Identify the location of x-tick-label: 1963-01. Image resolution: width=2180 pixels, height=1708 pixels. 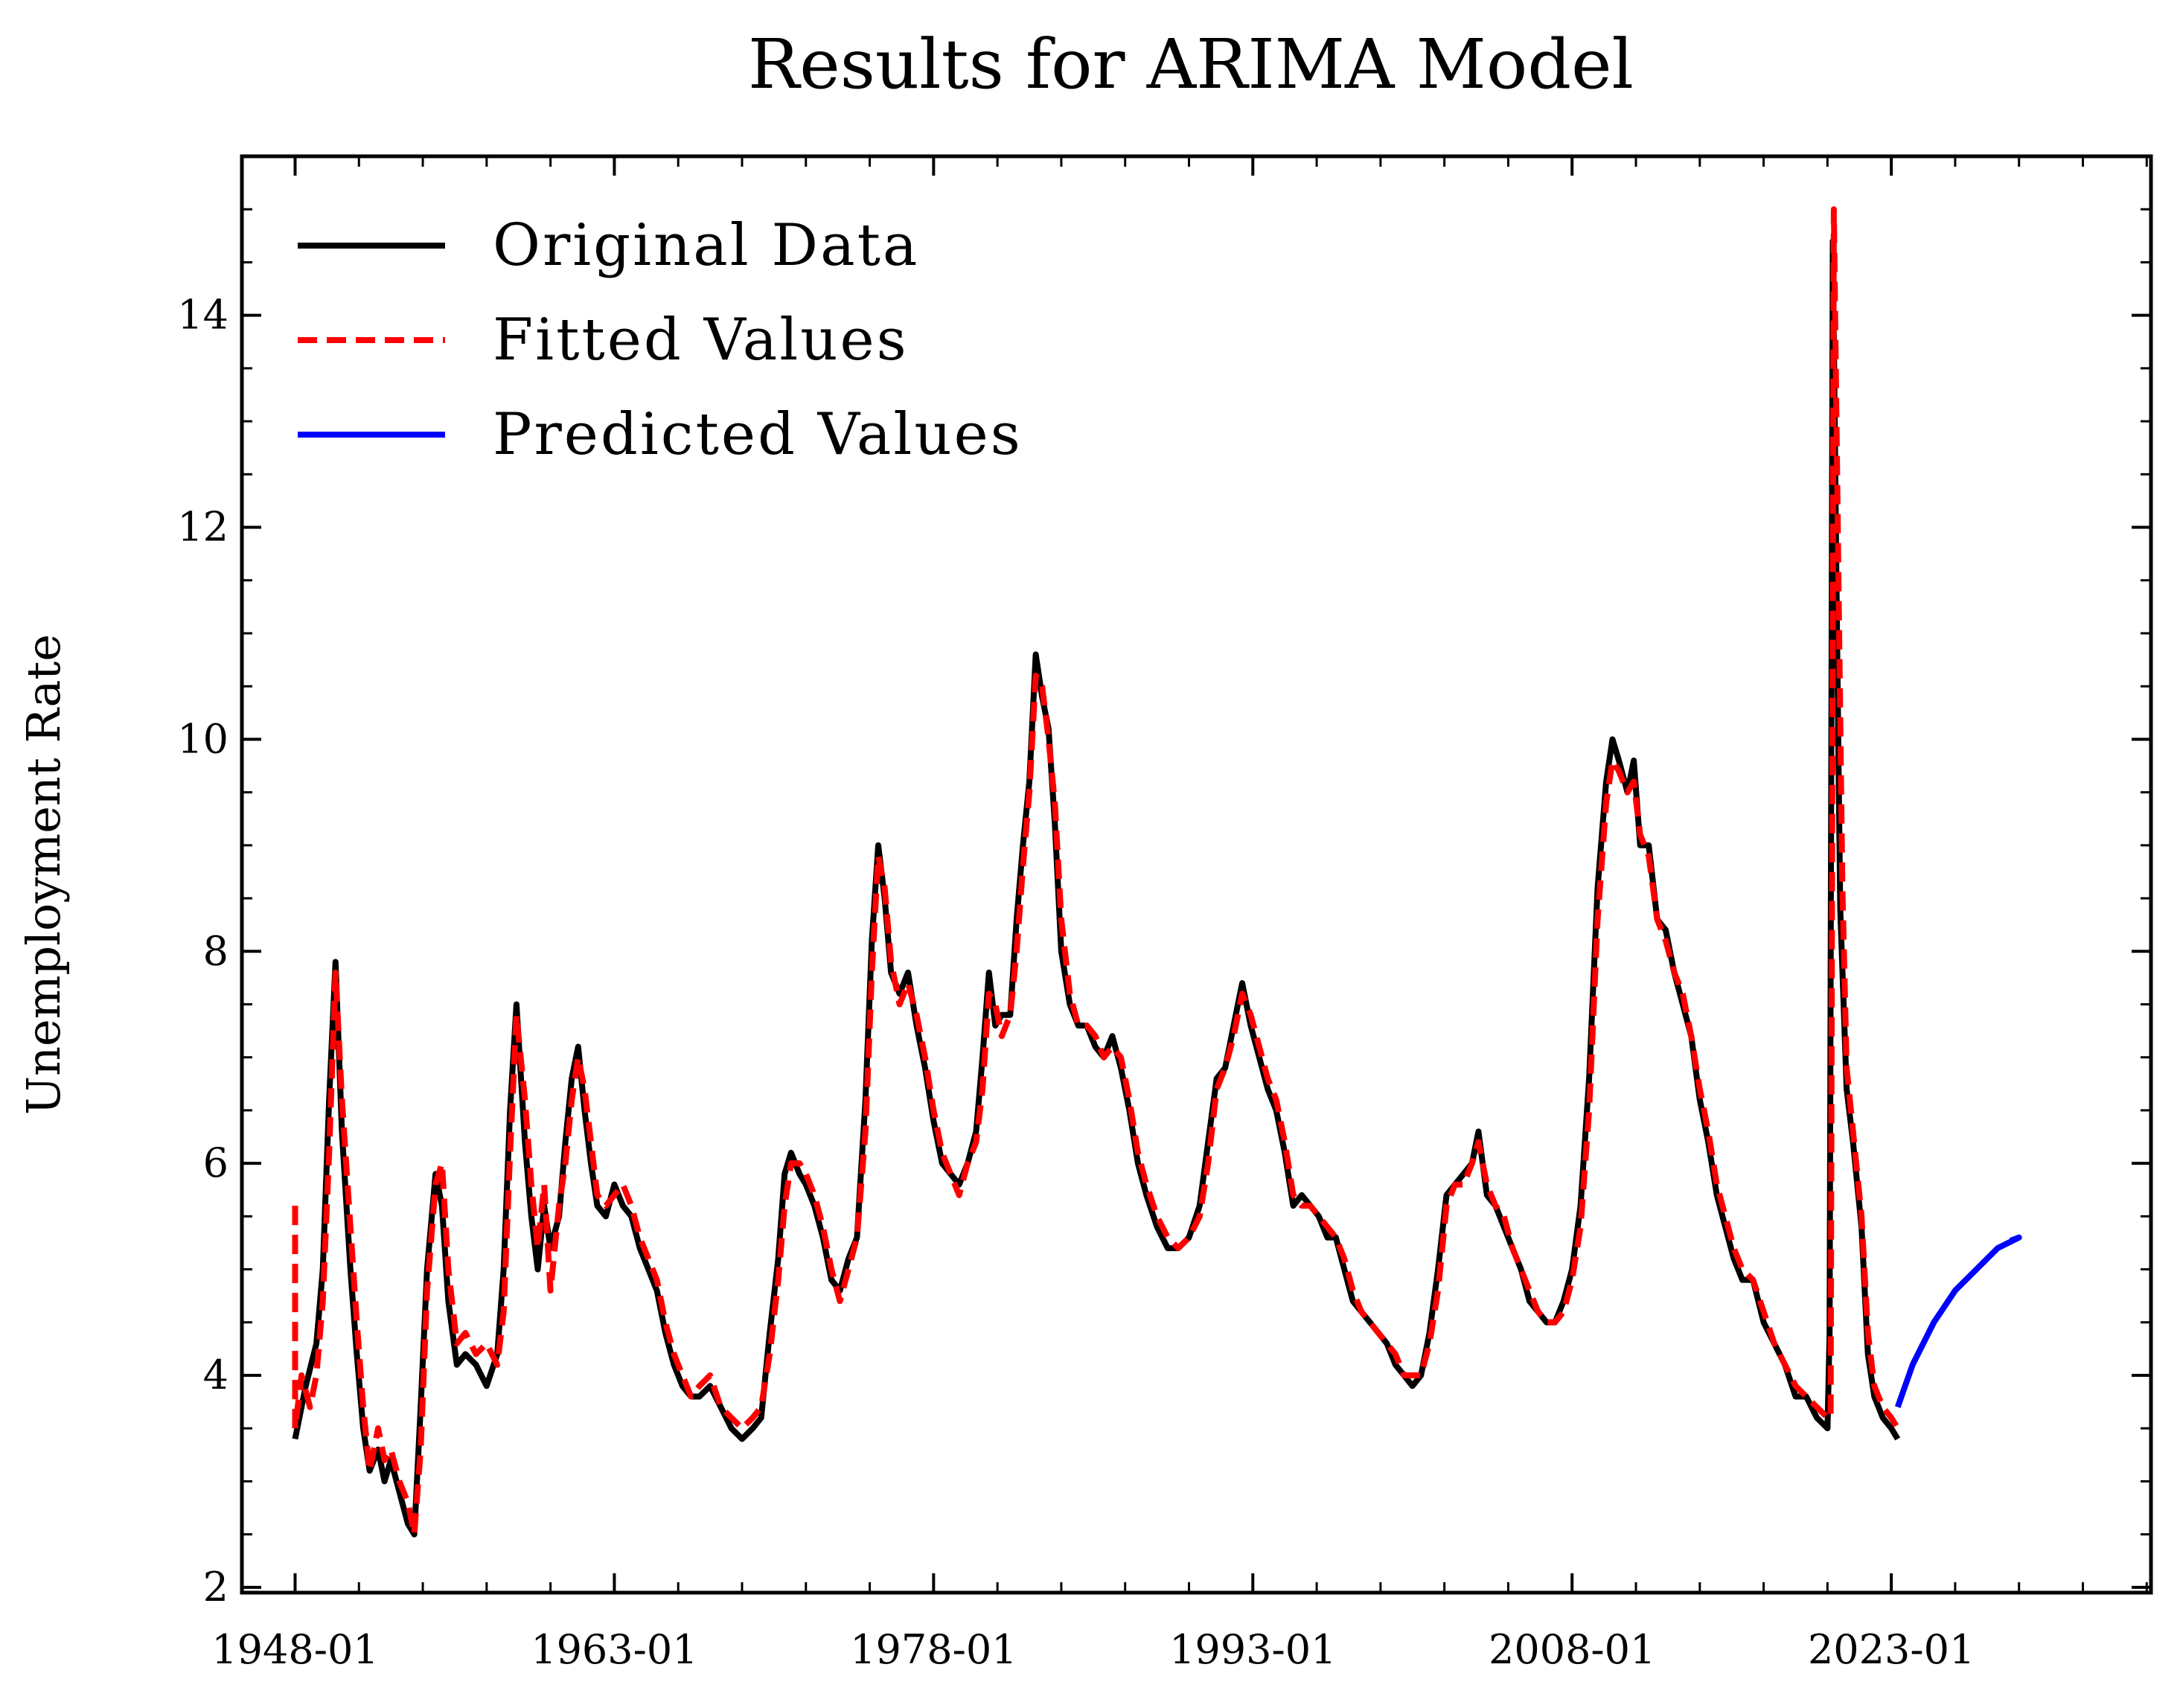
(614, 1650).